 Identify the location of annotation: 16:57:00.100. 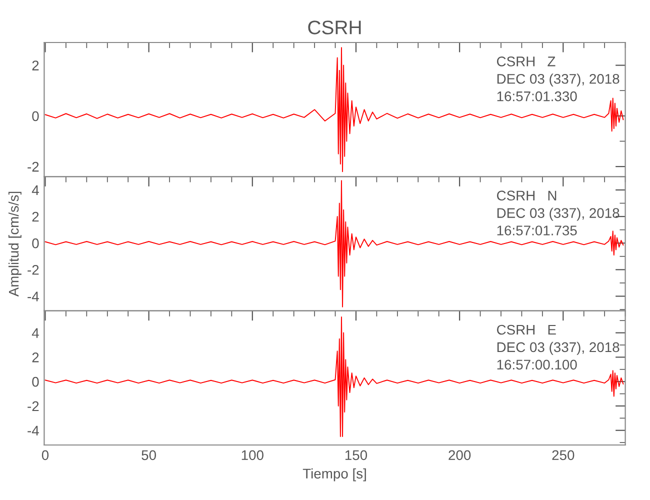
(537, 365).